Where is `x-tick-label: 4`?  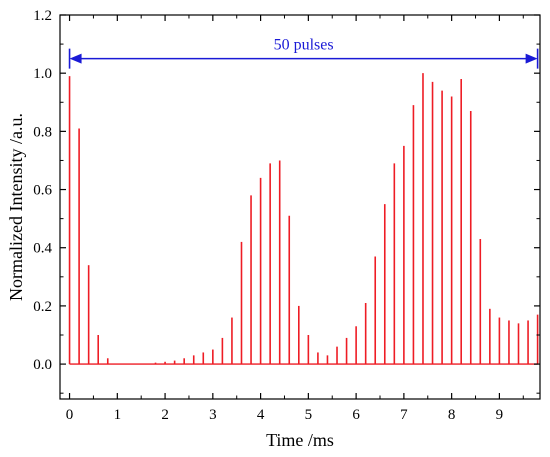
x-tick-label: 4 is located at coordinates (261, 415).